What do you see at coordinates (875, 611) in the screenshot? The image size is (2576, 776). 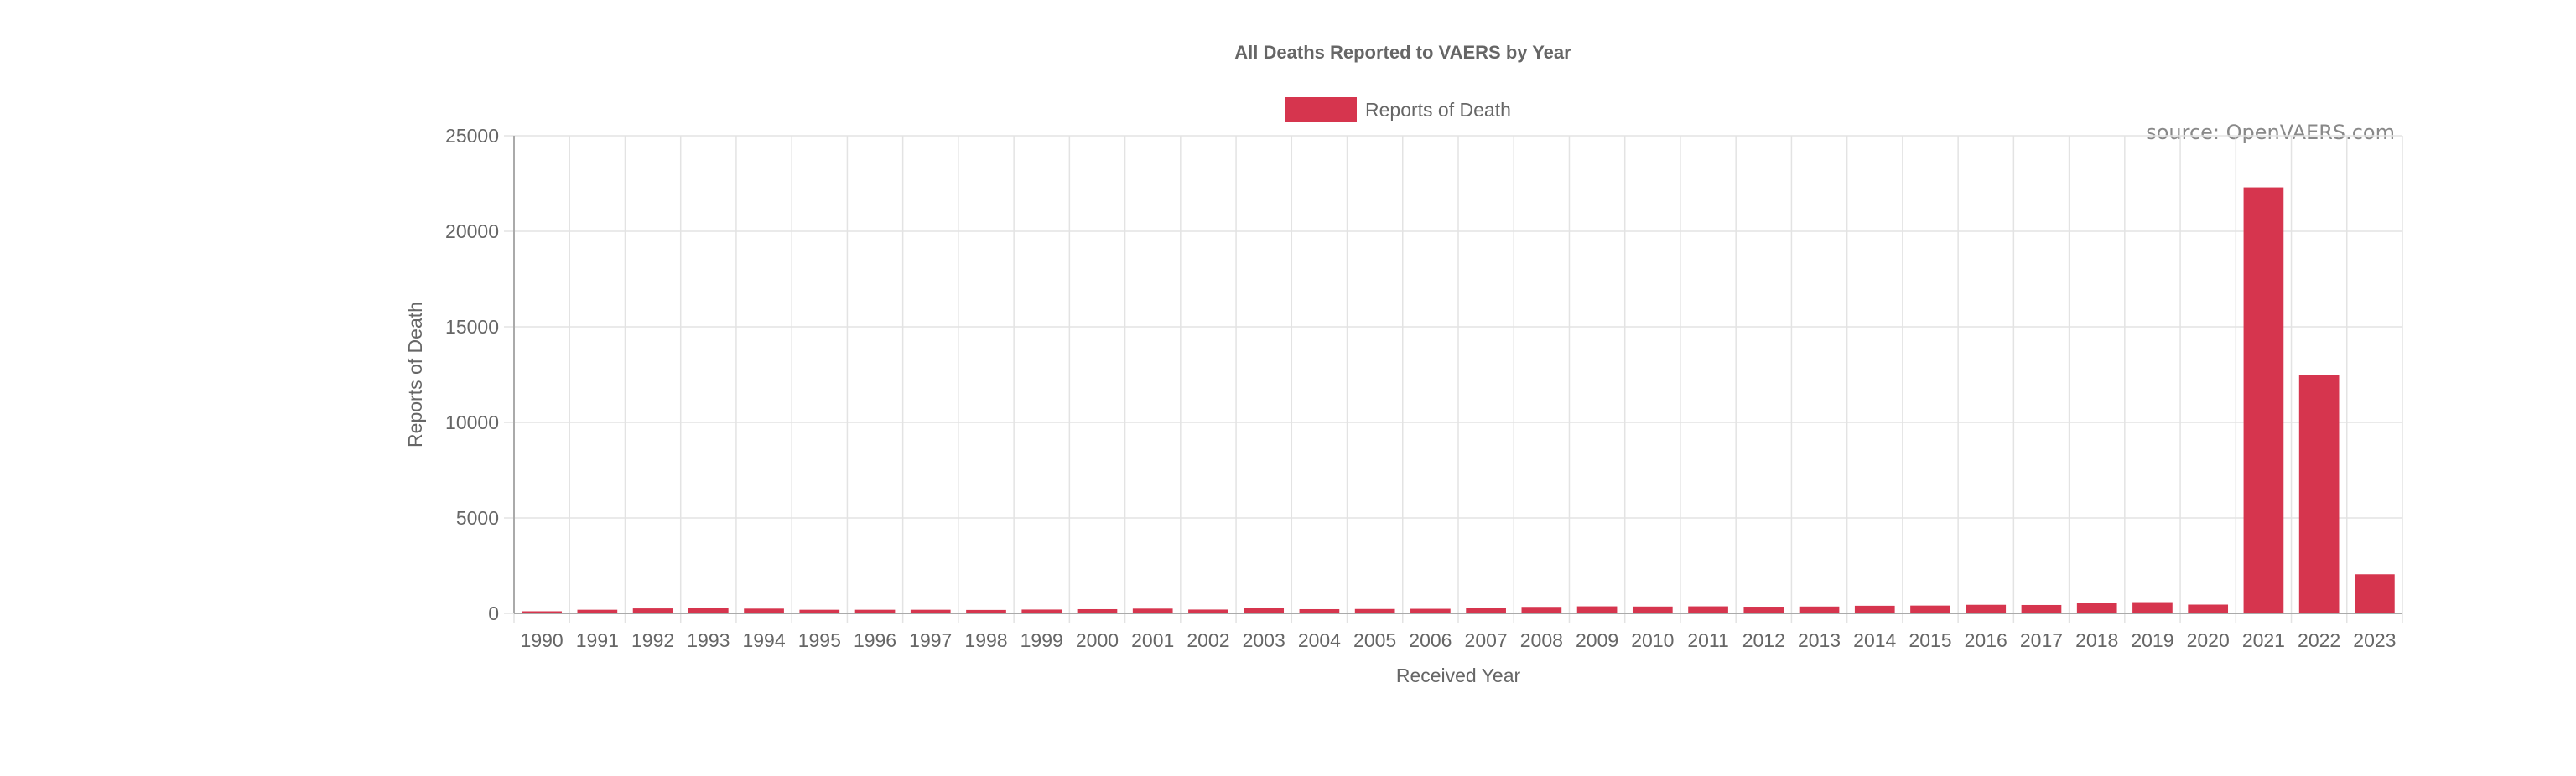 I see `bar-1996` at bounding box center [875, 611].